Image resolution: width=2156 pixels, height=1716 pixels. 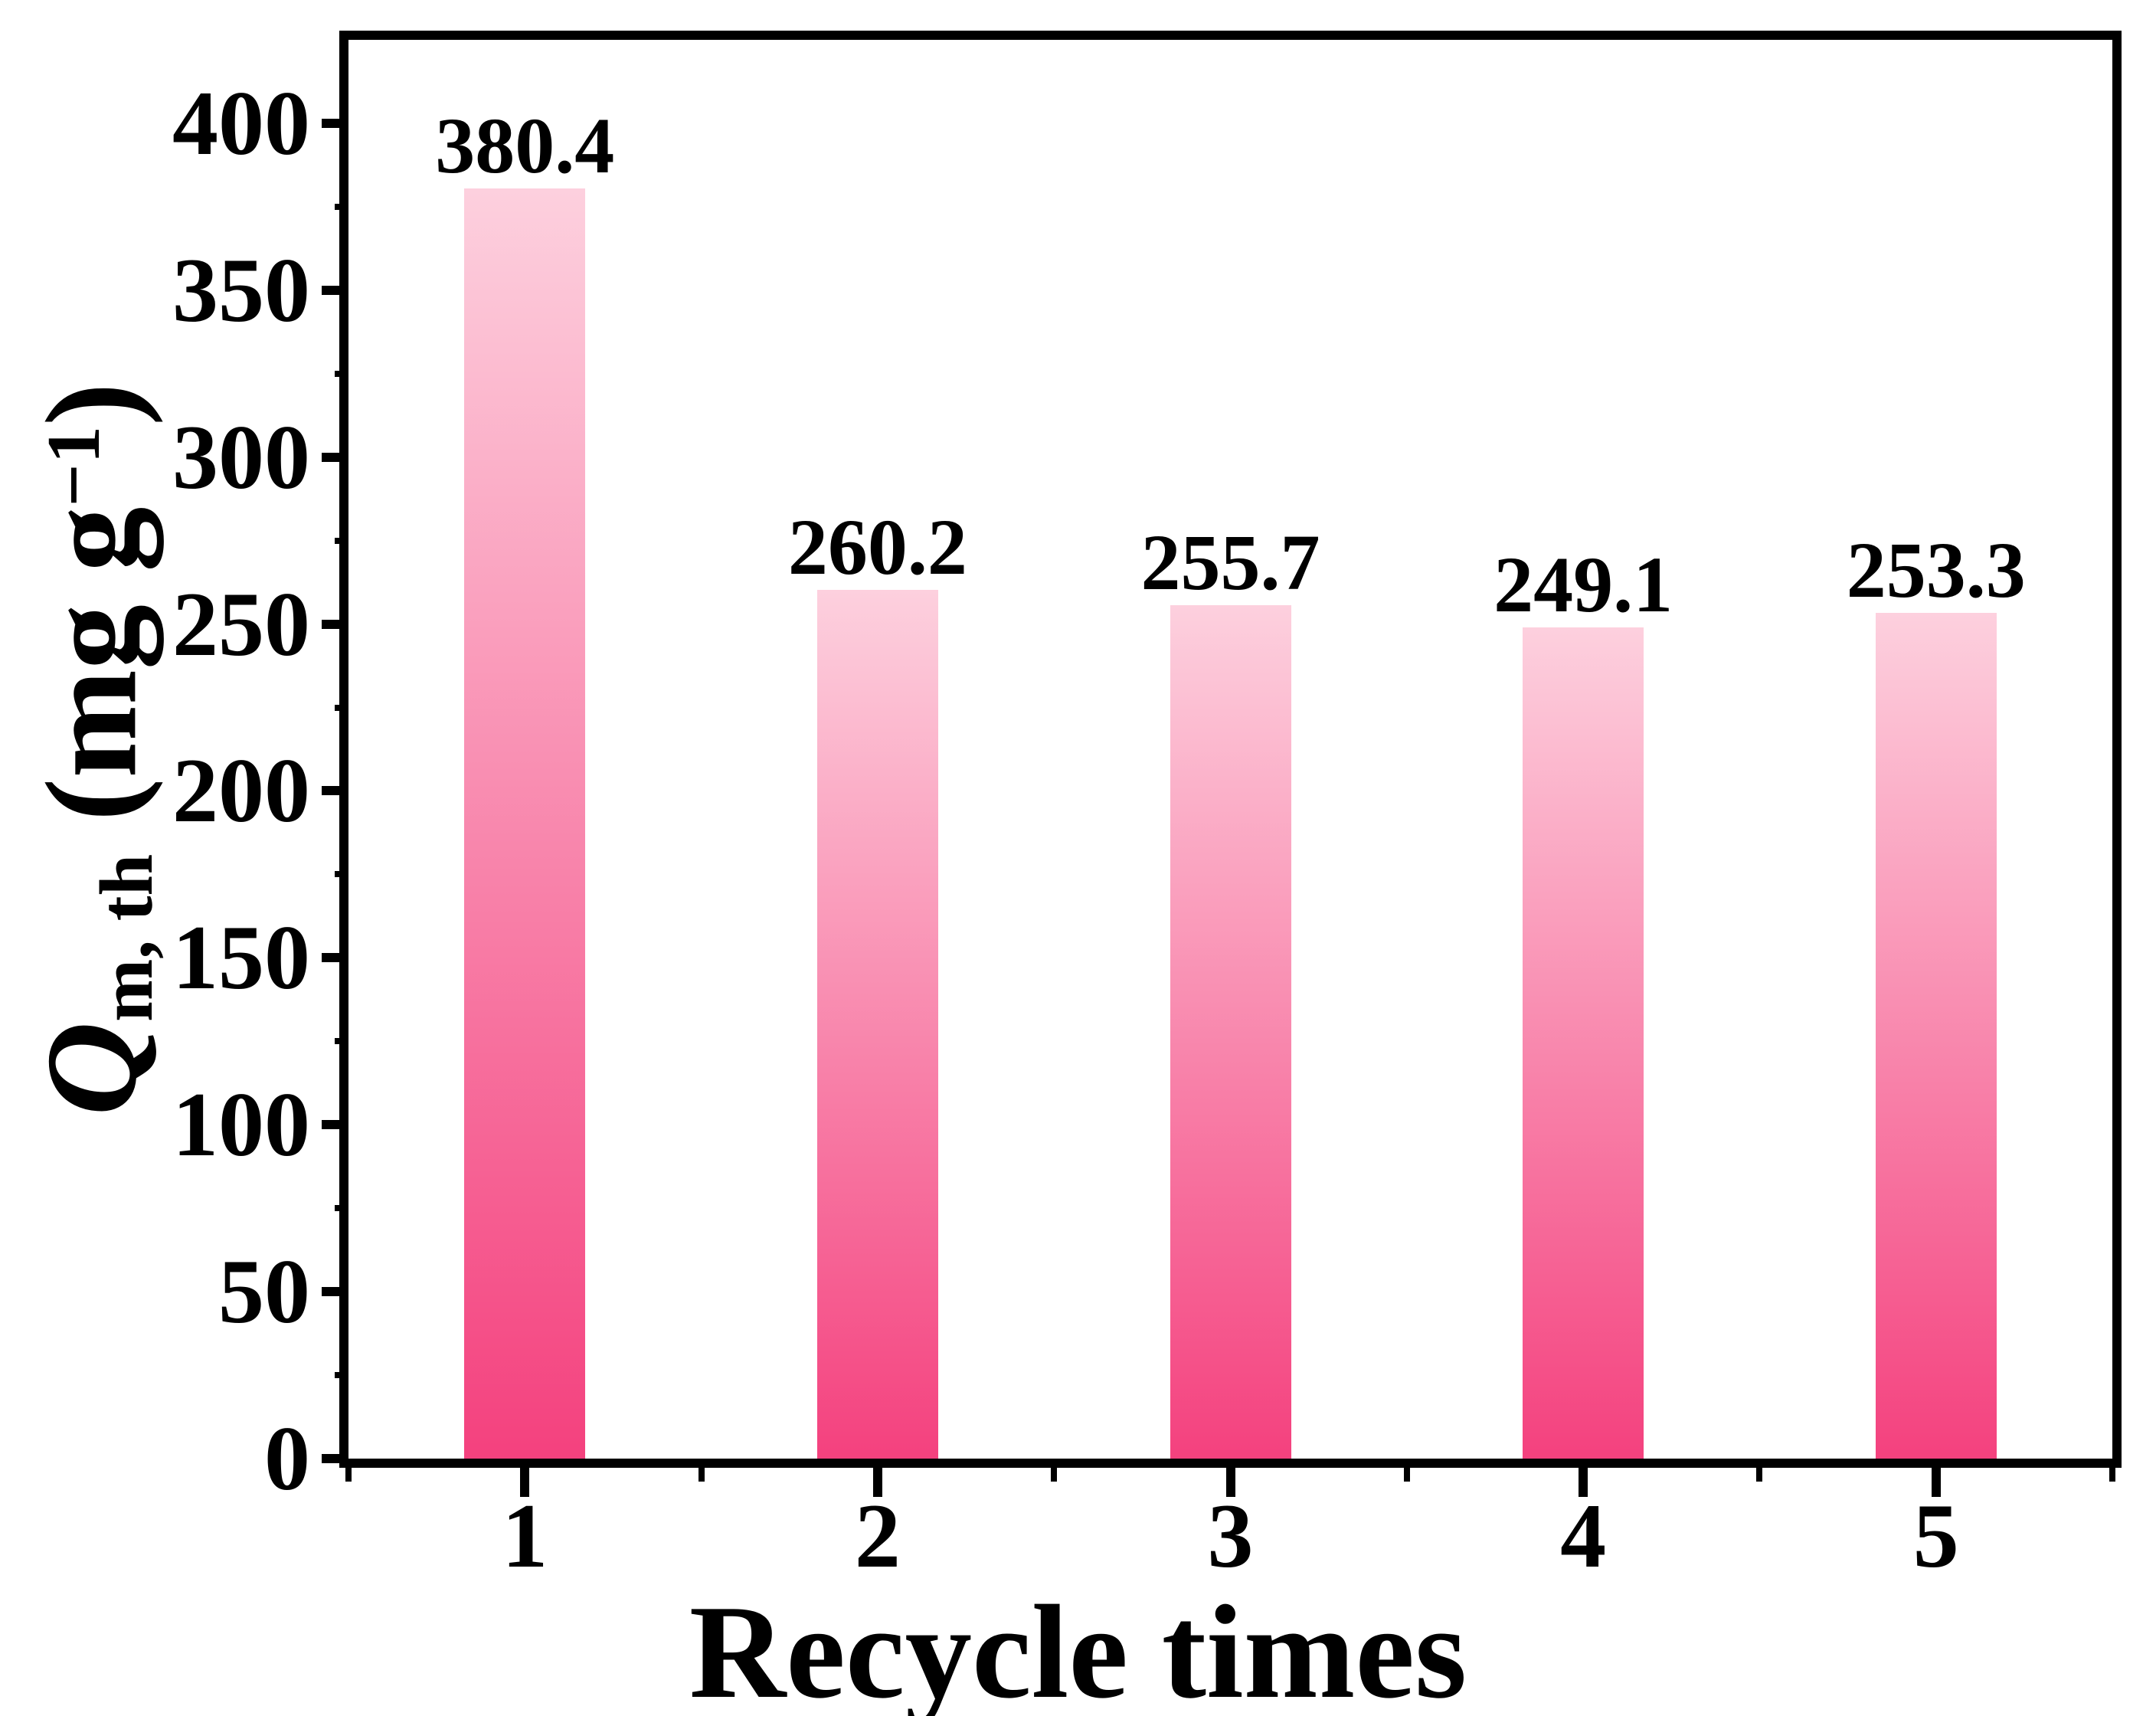 I want to click on y-tick-label: 150, so click(x=241, y=958).